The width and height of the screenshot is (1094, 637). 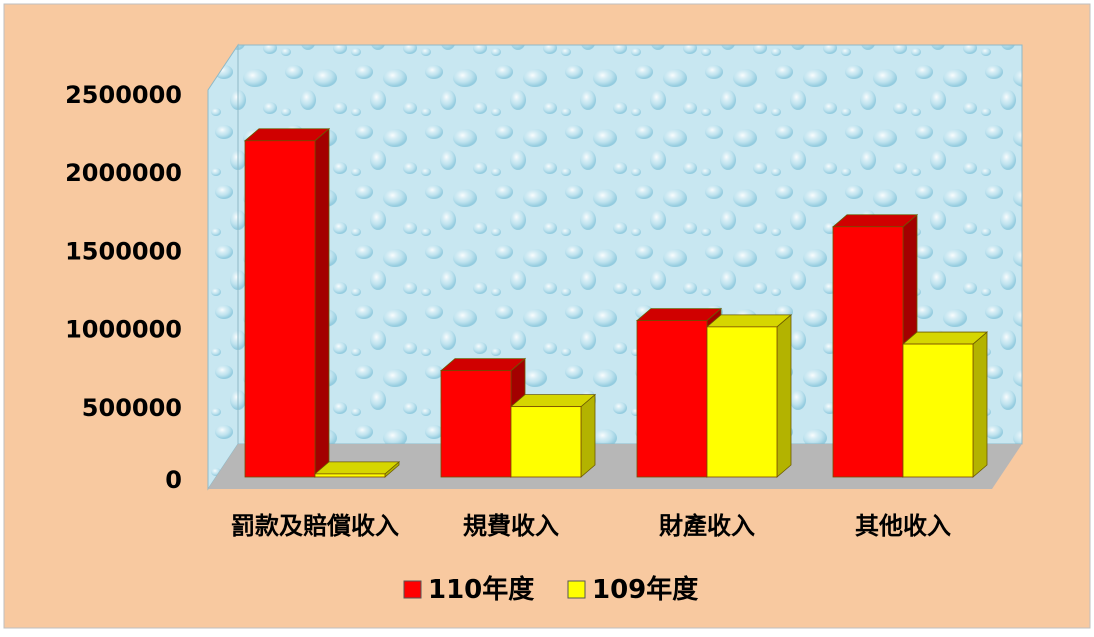 I want to click on y-tick-label: 2000000, so click(x=123, y=173).